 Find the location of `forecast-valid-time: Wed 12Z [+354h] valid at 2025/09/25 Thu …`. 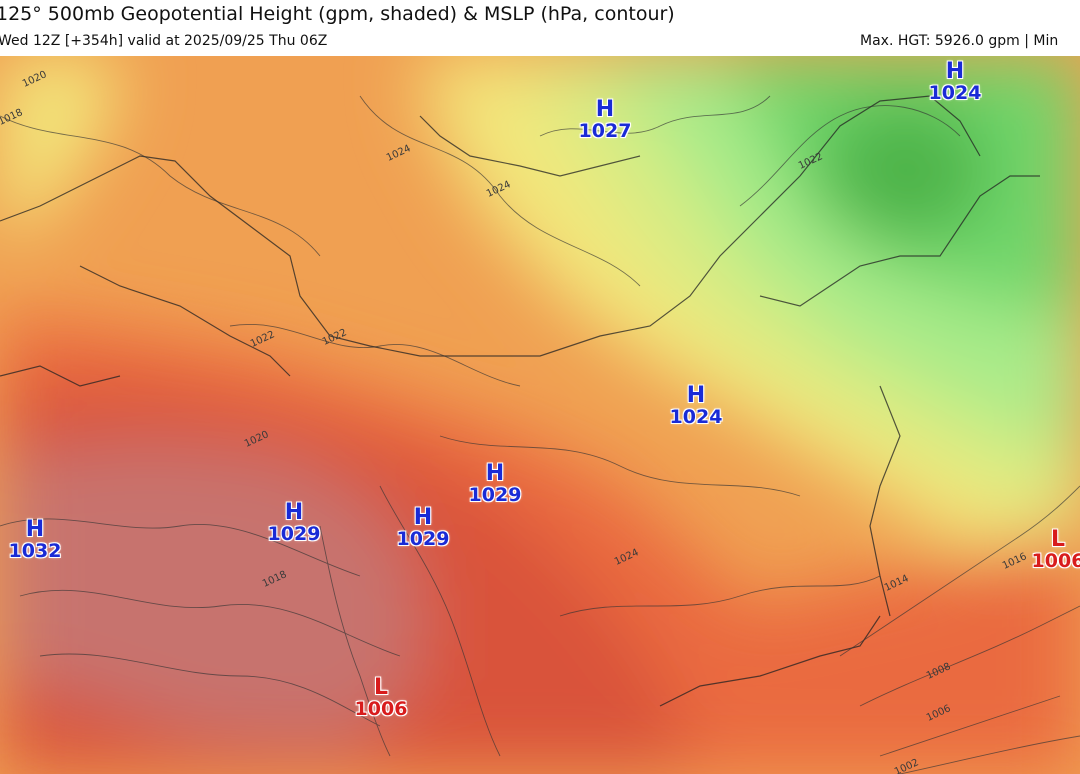

forecast-valid-time: Wed 12Z [+354h] valid at 2025/09/25 Thu … is located at coordinates (164, 41).